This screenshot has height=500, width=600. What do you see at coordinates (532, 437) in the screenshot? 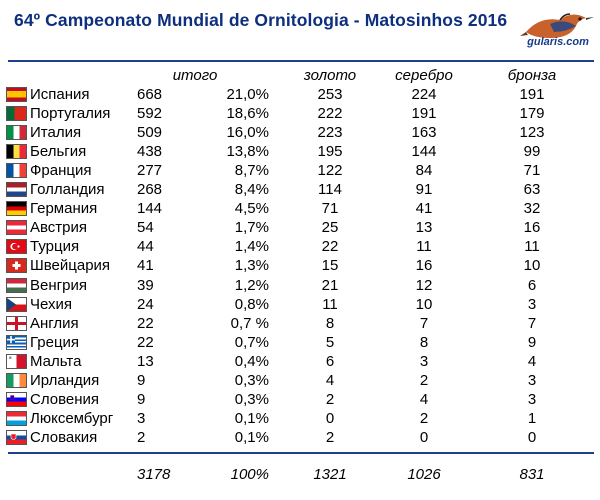
I see `bronze-value: 0` at bounding box center [532, 437].